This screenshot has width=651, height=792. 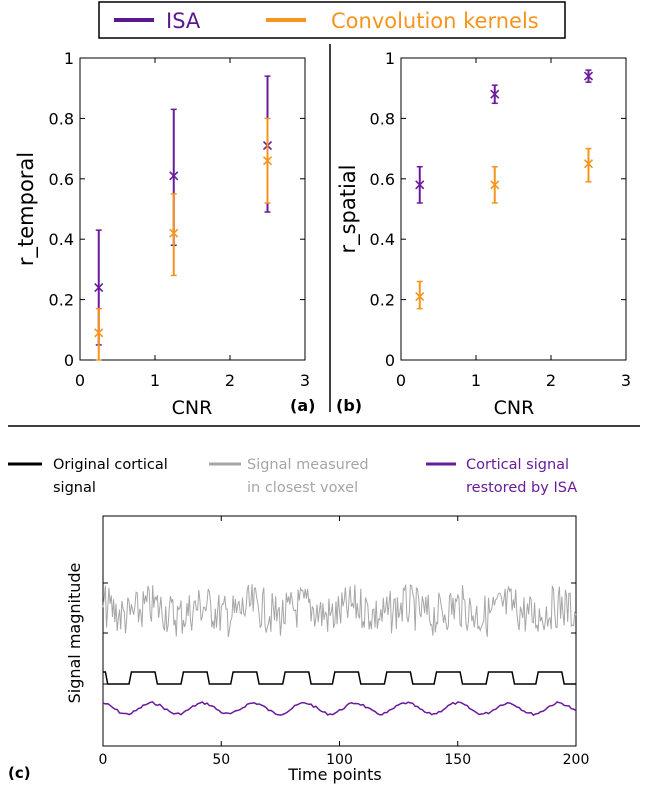 I want to click on panel-a-x-tick-label: 0, so click(x=80, y=380).